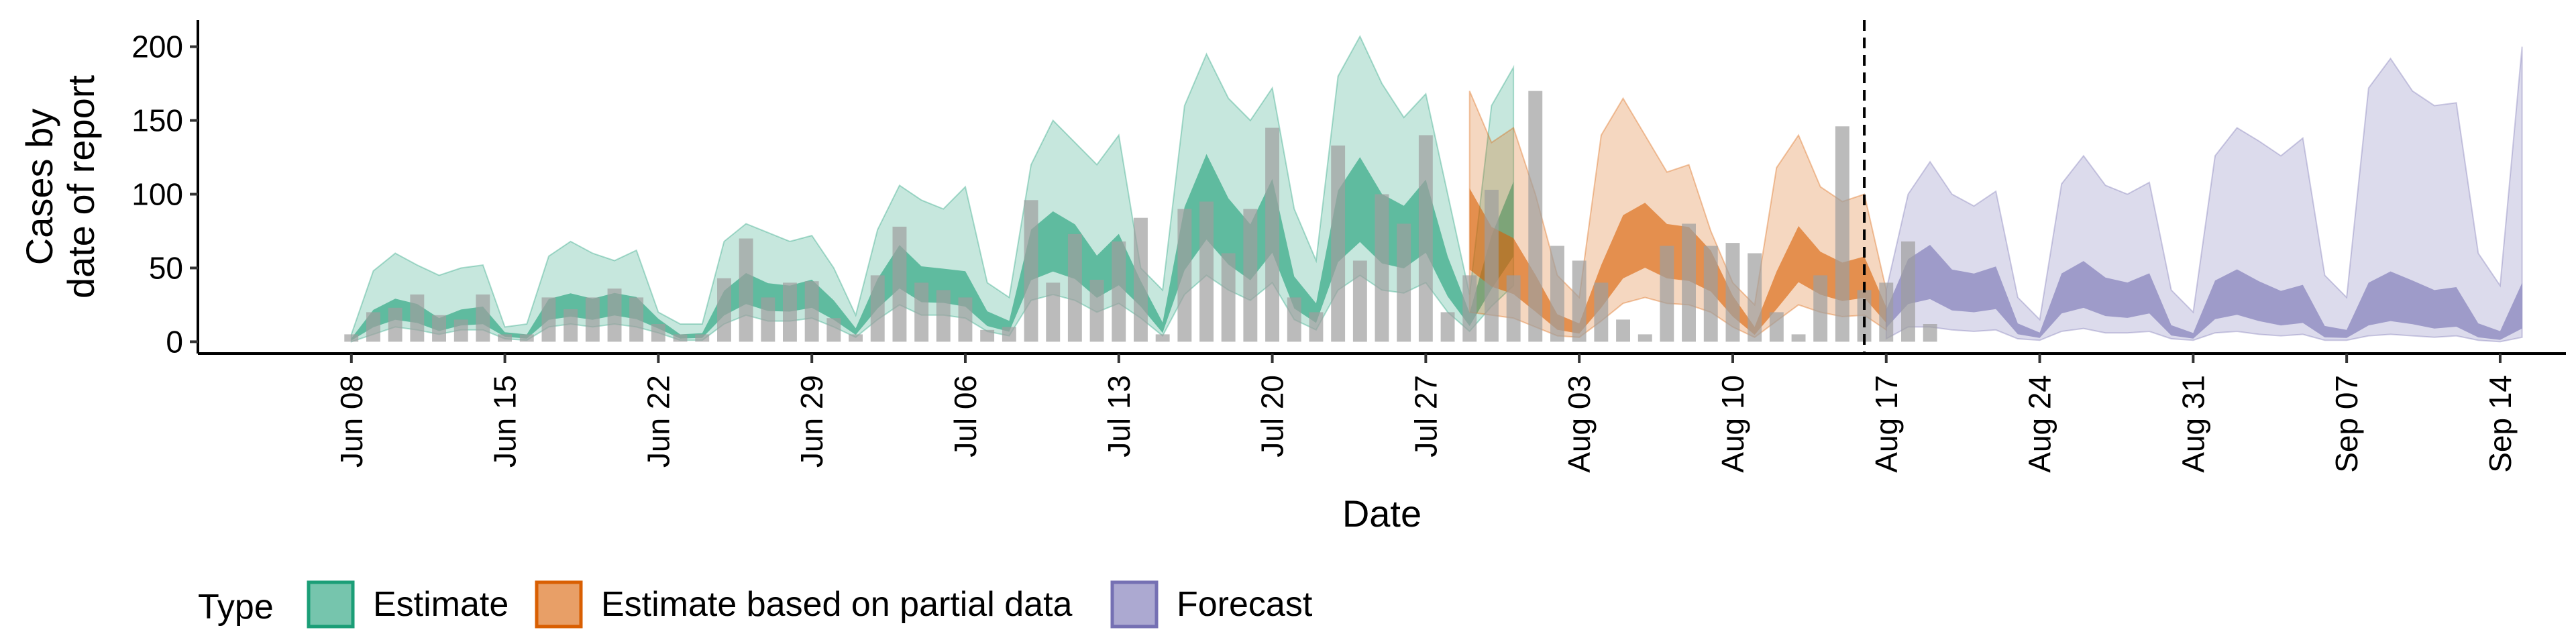 The height and width of the screenshot is (644, 2576). What do you see at coordinates (157, 120) in the screenshot?
I see `y-tick-label: 150` at bounding box center [157, 120].